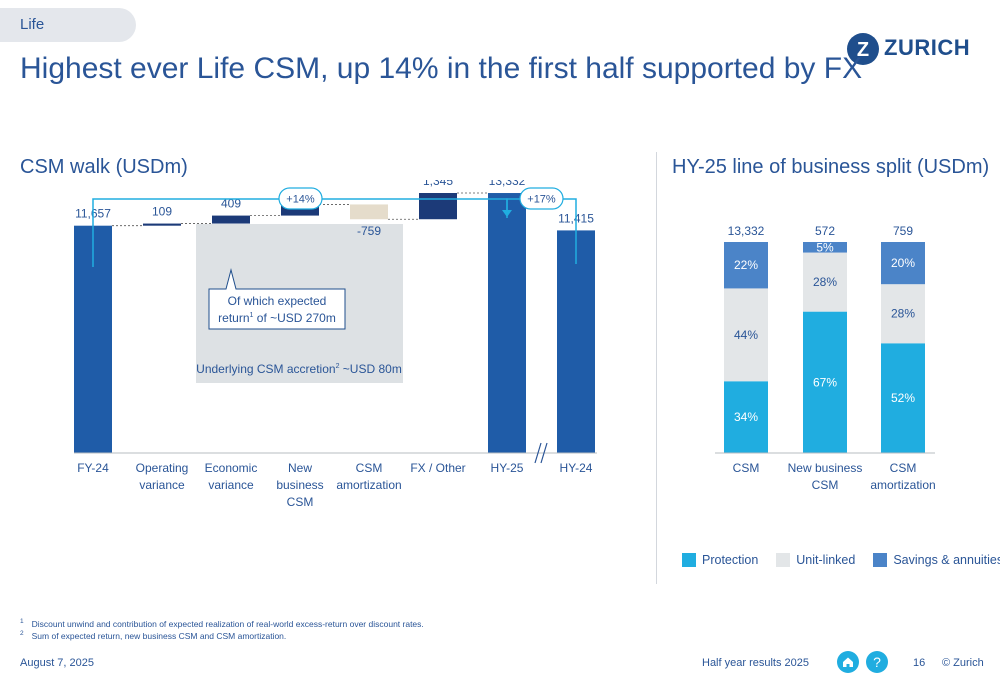 The height and width of the screenshot is (685, 1000). I want to click on category-label: Economic, so click(231, 468).